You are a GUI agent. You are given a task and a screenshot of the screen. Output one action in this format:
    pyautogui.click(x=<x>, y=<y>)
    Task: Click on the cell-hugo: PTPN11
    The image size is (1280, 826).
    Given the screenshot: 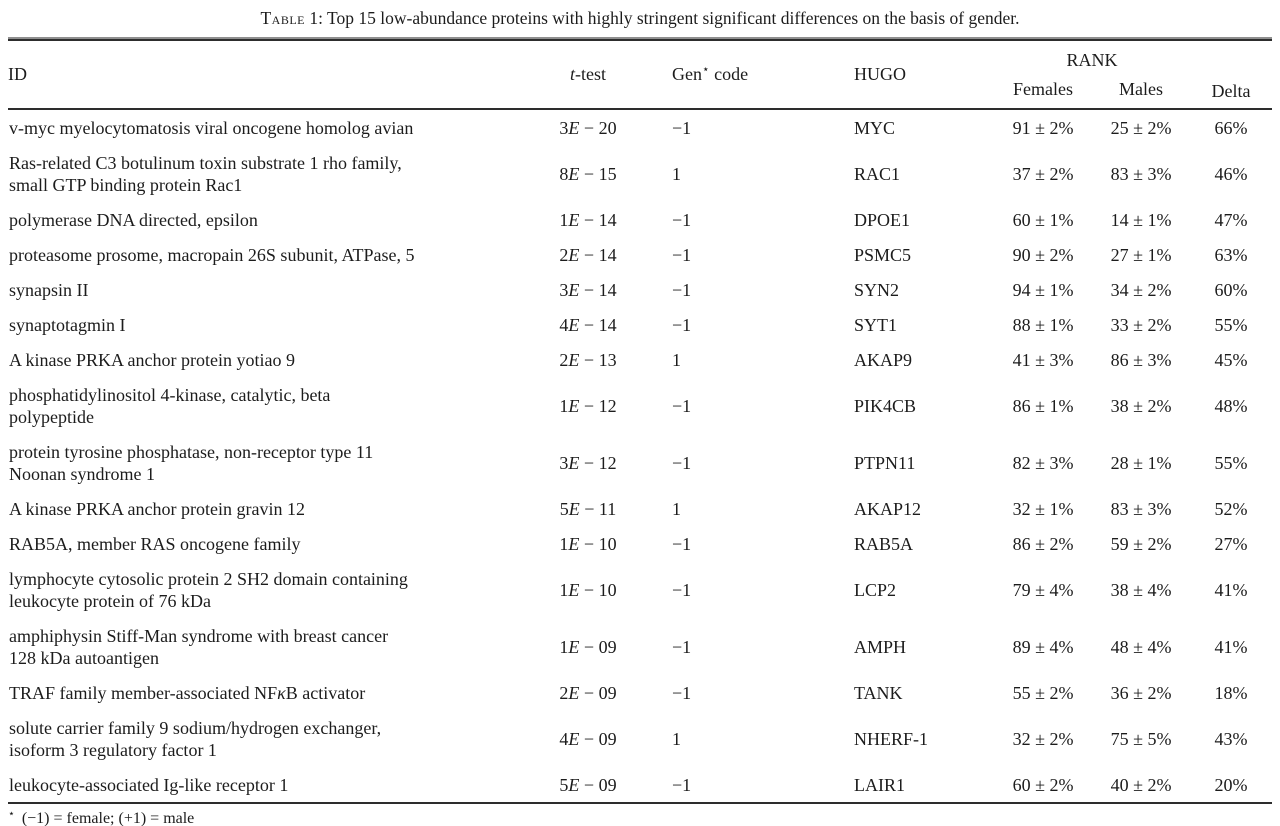 What is the action you would take?
    pyautogui.click(x=885, y=462)
    